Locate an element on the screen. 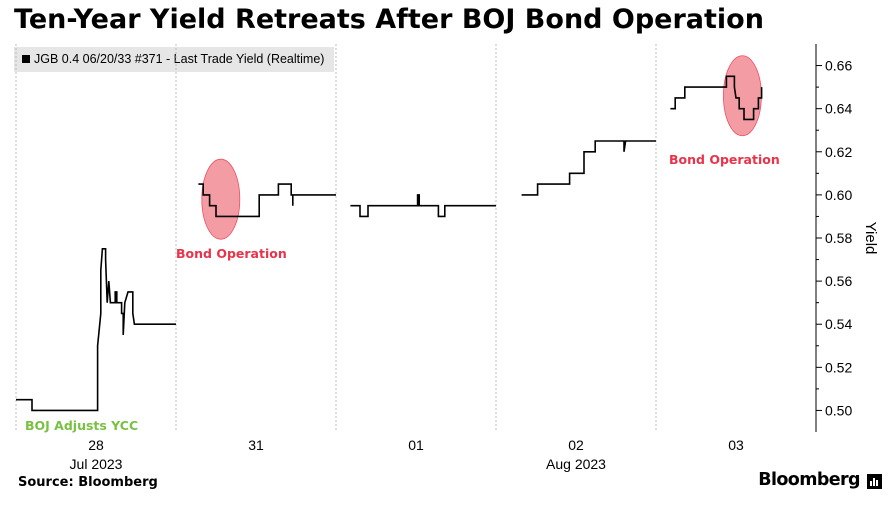 This screenshot has height=510, width=892. y-axis-label: Yield is located at coordinates (870, 238).